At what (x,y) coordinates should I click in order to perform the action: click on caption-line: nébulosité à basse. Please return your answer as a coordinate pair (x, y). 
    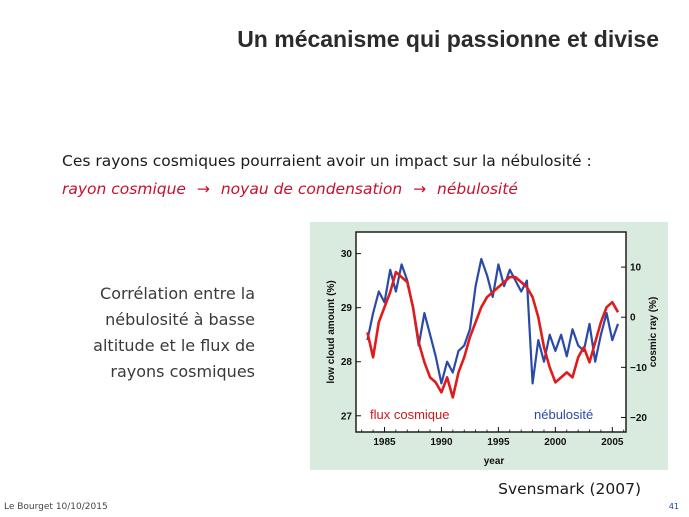
    Looking at the image, I should click on (180, 319).